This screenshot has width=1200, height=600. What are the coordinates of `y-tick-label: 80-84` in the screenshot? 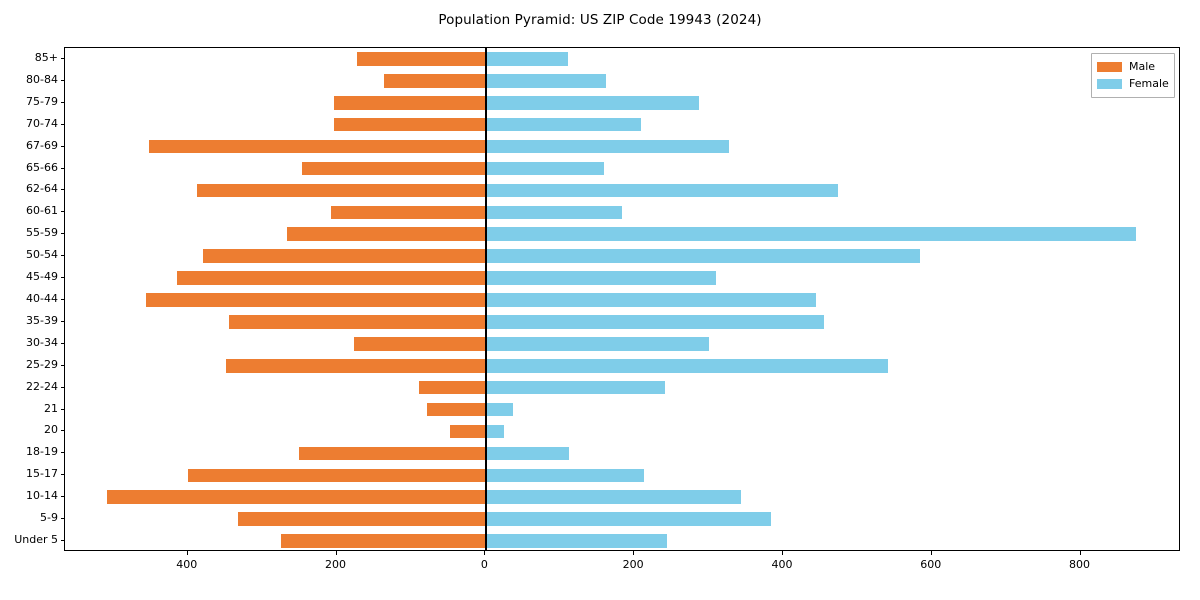 It's located at (42, 79).